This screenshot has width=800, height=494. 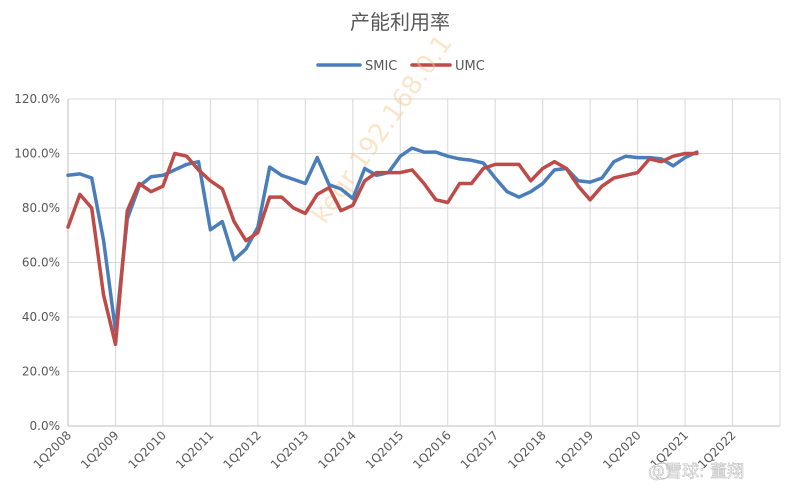 I want to click on legend-label-smic: SMIC, so click(x=381, y=66).